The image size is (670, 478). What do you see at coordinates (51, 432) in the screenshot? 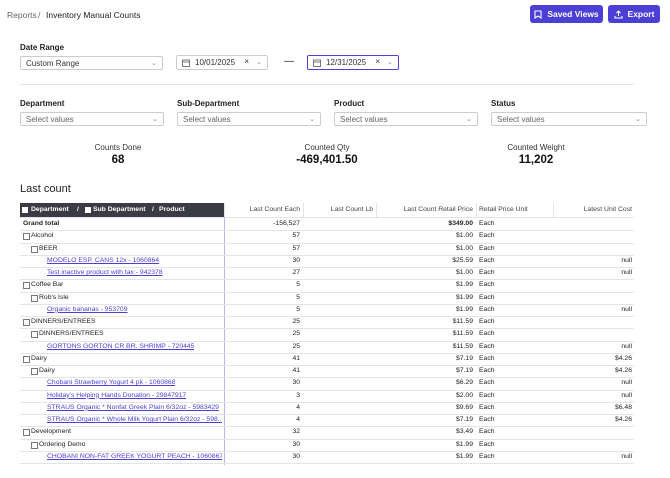
I see `row-label: Development` at bounding box center [51, 432].